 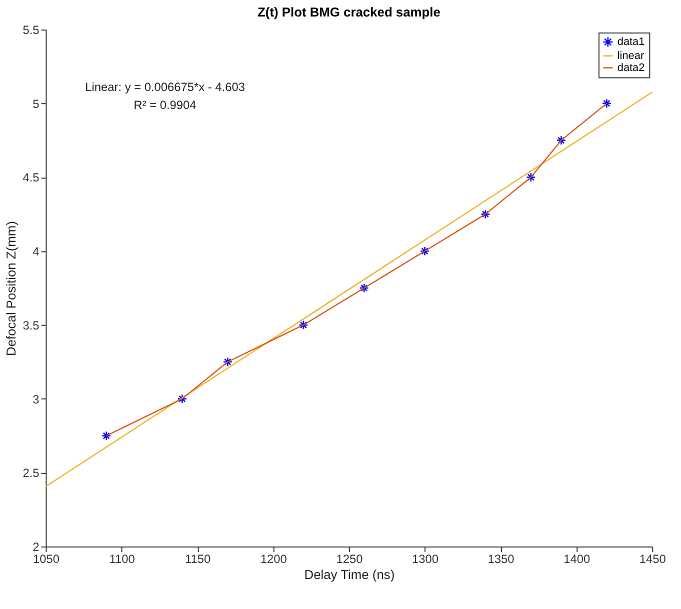 What do you see at coordinates (274, 559) in the screenshot?
I see `x-tick-label: 1200` at bounding box center [274, 559].